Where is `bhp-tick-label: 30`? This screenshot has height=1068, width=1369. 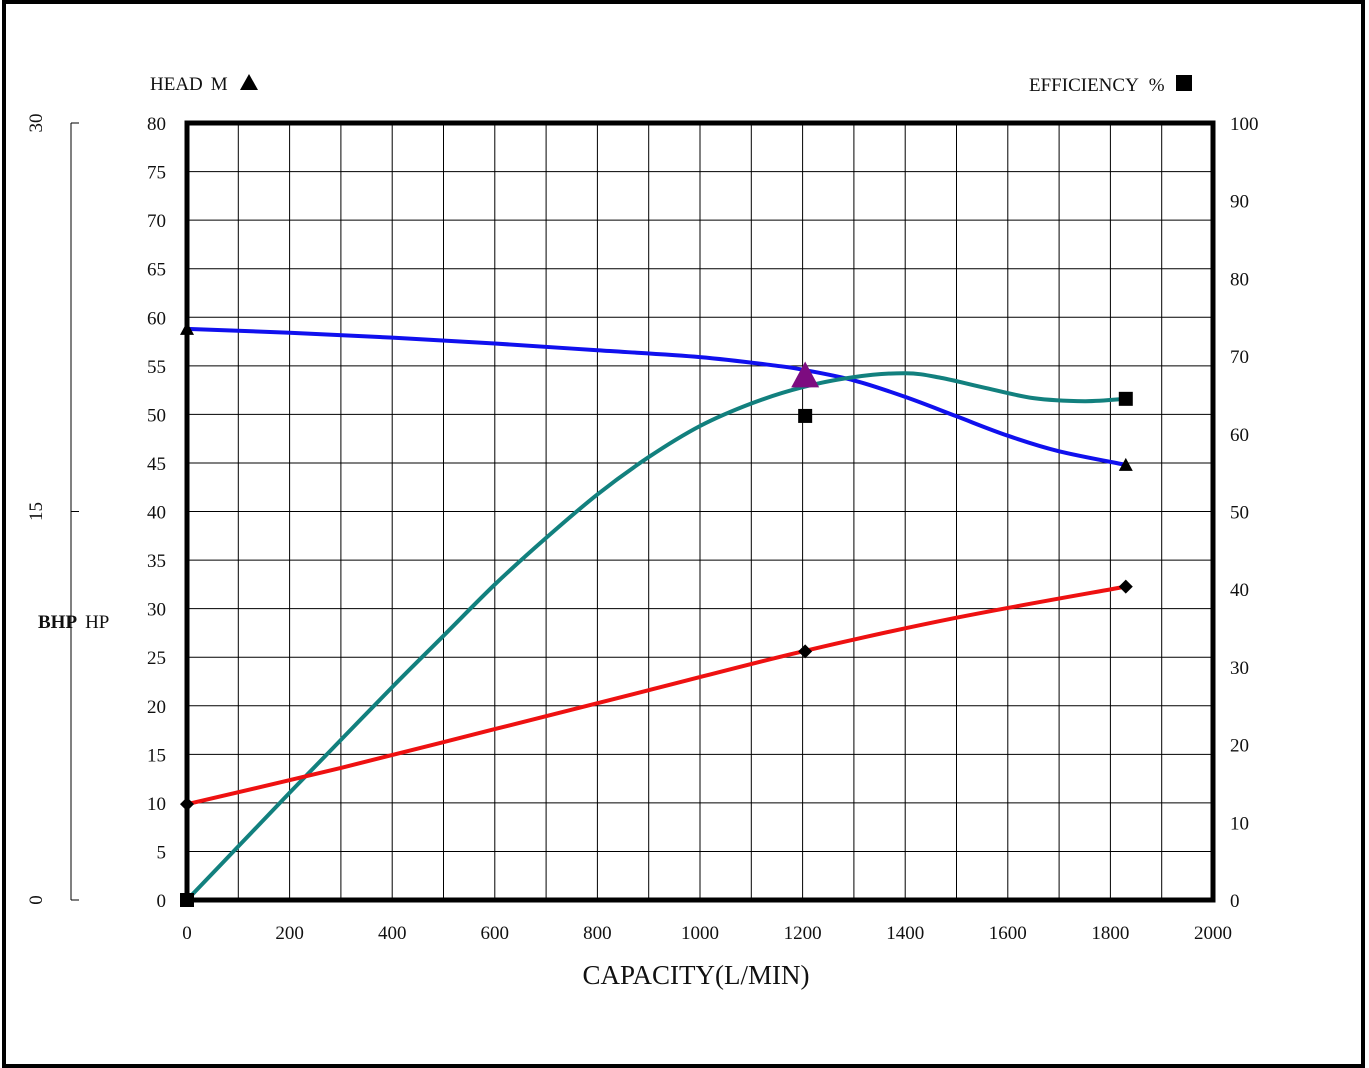 bhp-tick-label: 30 is located at coordinates (36, 123).